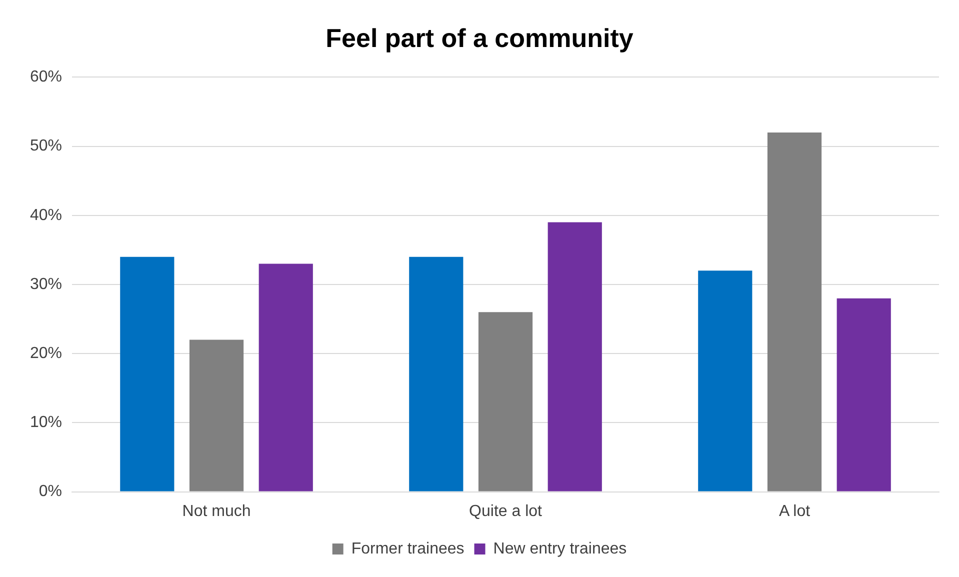  Describe the element at coordinates (50, 491) in the screenshot. I see `y-tick-label: 0%` at that location.